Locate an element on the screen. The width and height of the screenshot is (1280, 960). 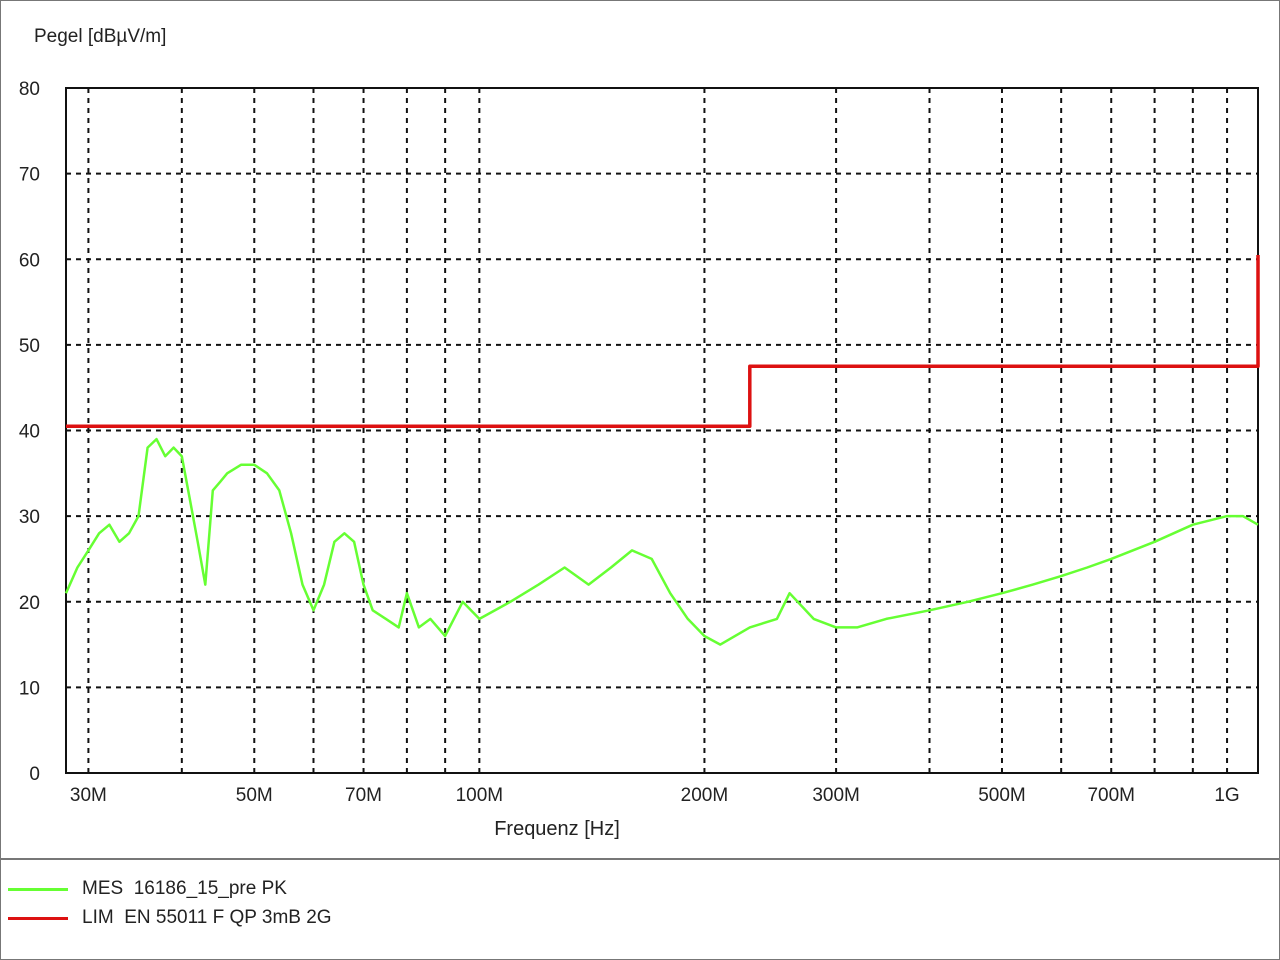
y-tick-label: 50 is located at coordinates (29, 346).